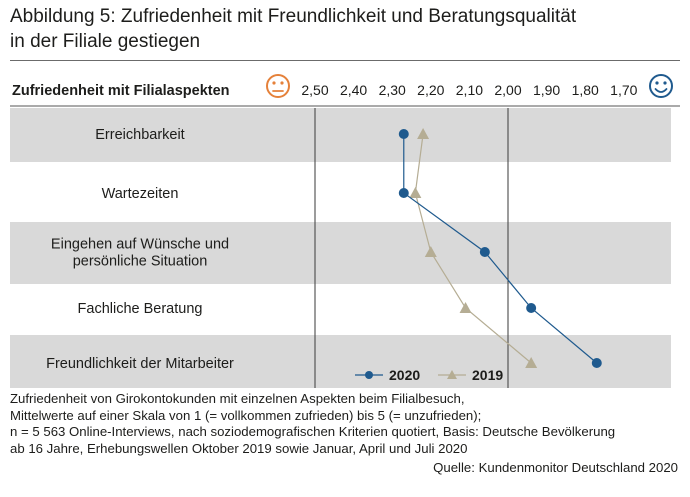 The width and height of the screenshot is (690, 497). What do you see at coordinates (429, 375) in the screenshot?
I see `legend: 2020 2019` at bounding box center [429, 375].